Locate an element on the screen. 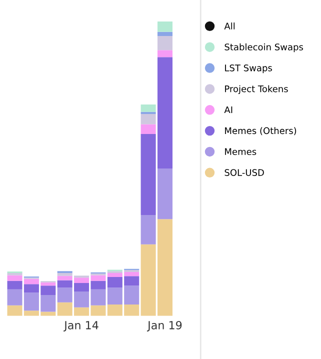 The image size is (321, 359). legend-label: AI is located at coordinates (228, 110).